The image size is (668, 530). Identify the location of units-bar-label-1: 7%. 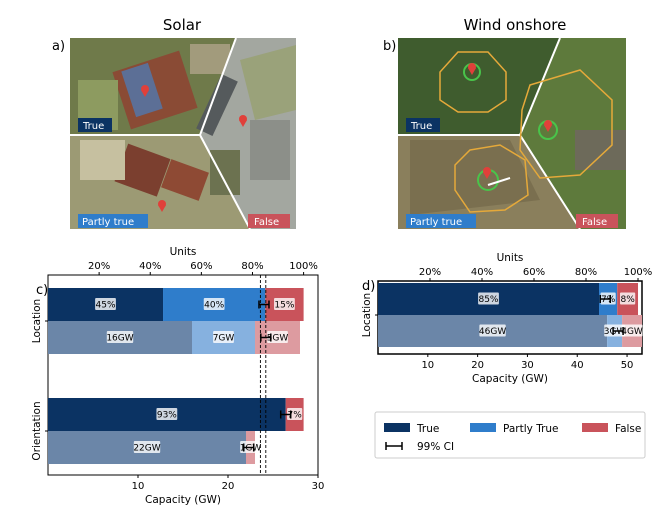
(608, 300).